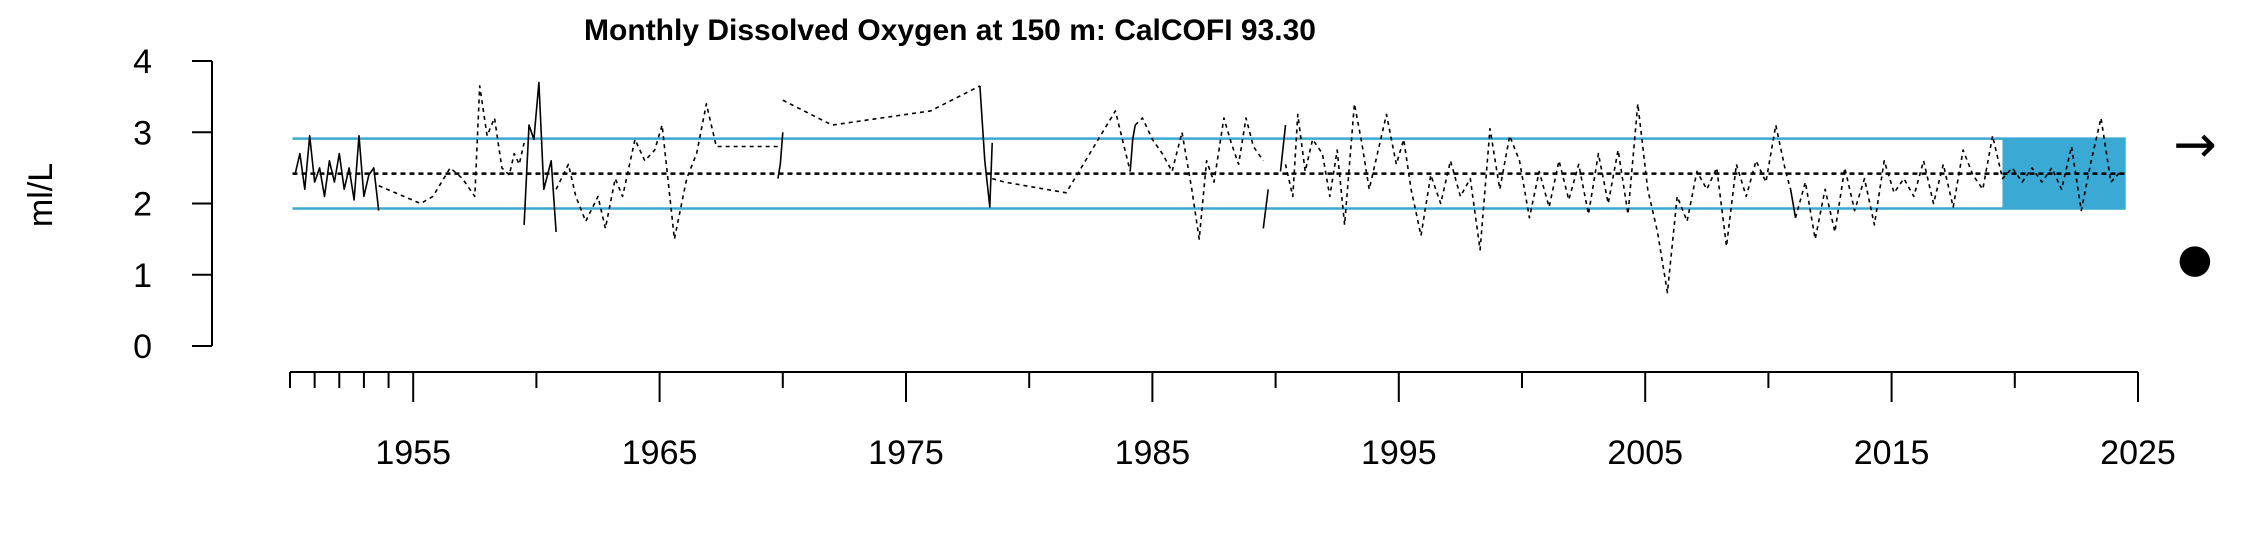 The height and width of the screenshot is (540, 2250). Describe the element at coordinates (142, 133) in the screenshot. I see `y-tick-label: 3` at that location.